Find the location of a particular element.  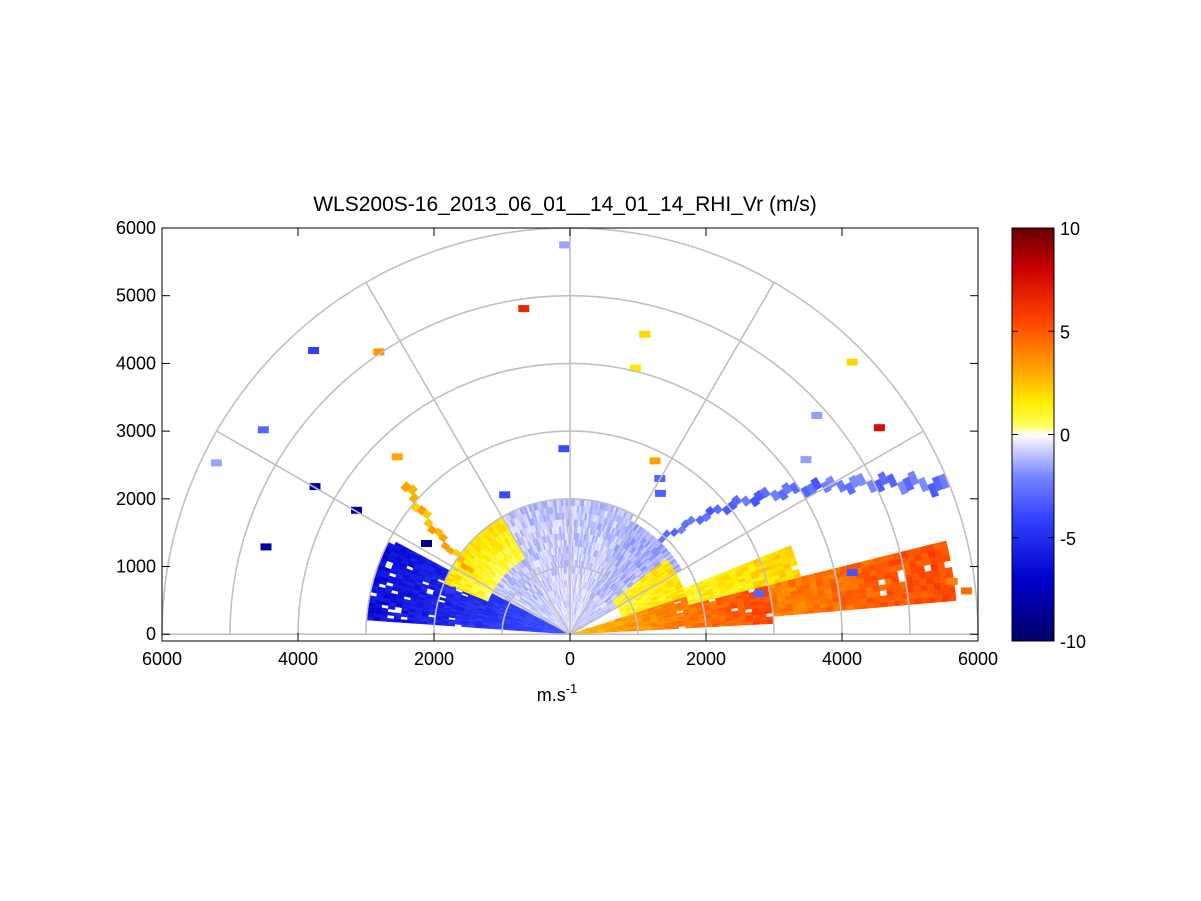

y-tick-label: 6000 is located at coordinates (136, 228).